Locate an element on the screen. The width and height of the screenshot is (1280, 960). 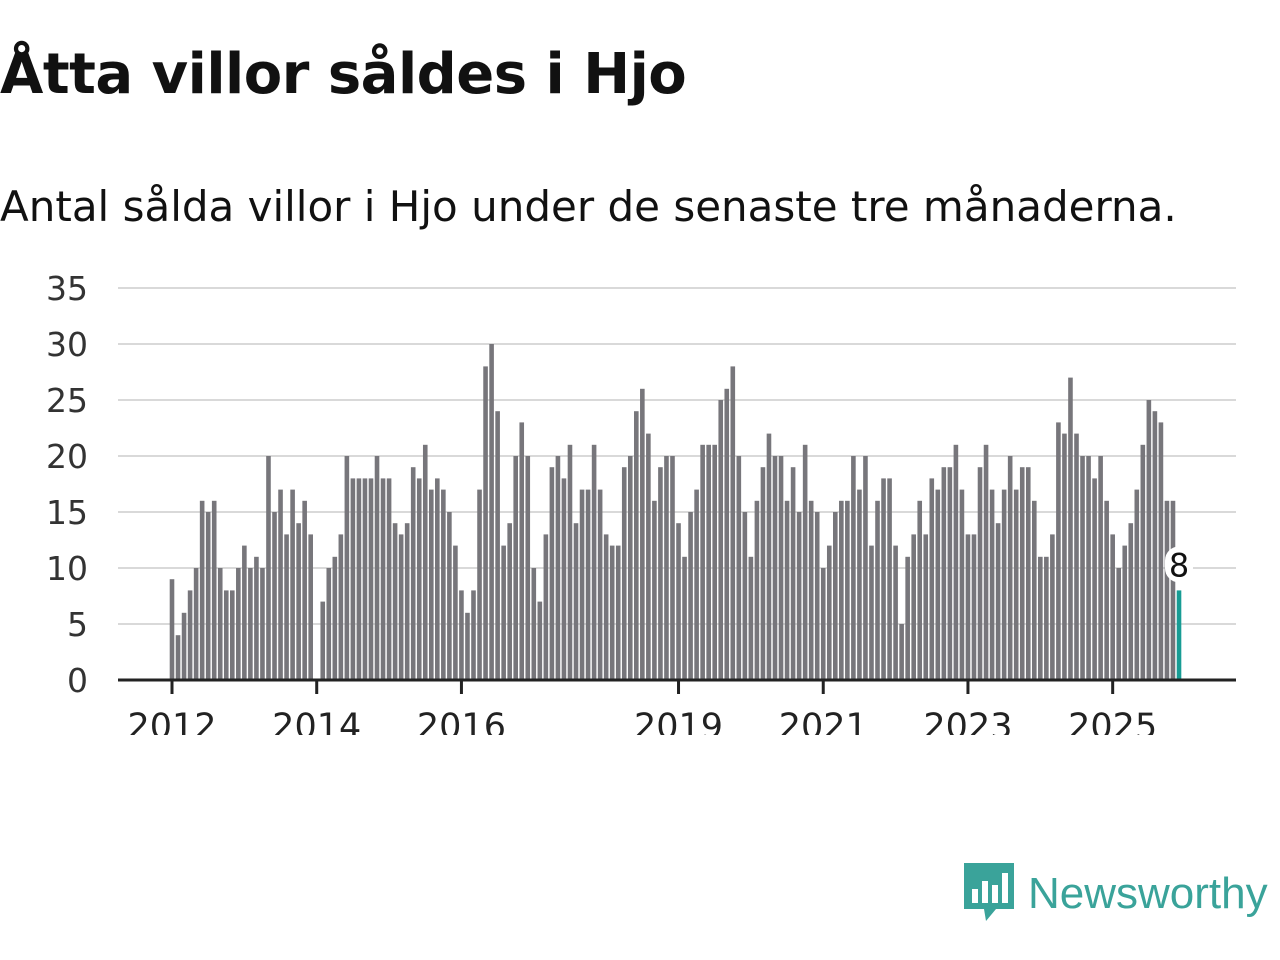
brand-logo: Newsworthy is located at coordinates (1116, 894).